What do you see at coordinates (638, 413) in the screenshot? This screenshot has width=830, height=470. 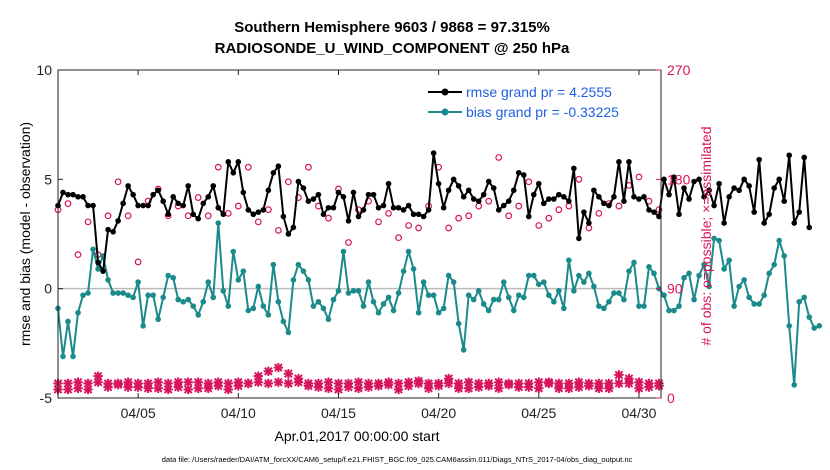 I see `x-tick-label: 04/30` at bounding box center [638, 413].